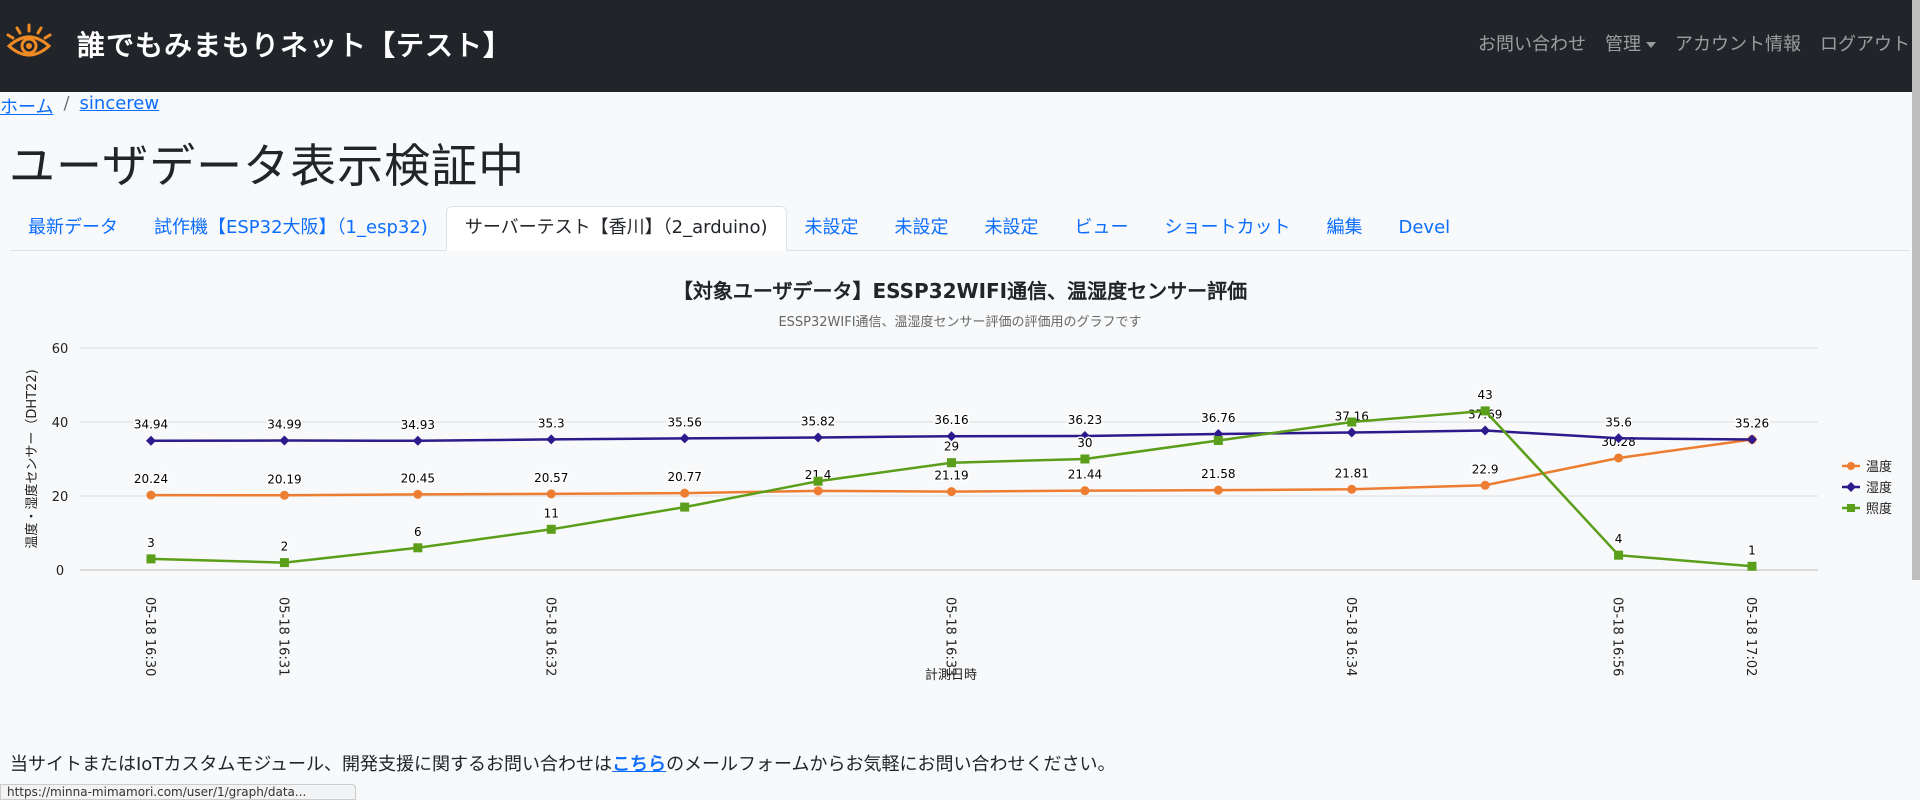 Image resolution: width=1920 pixels, height=800 pixels. I want to click on eye-logo-icon, so click(29, 46).